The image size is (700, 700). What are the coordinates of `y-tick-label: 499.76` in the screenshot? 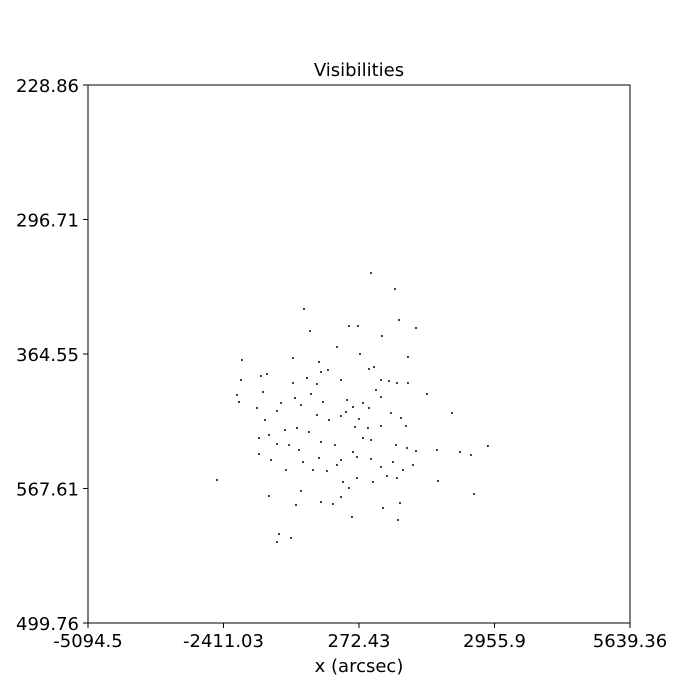 It's located at (47, 624).